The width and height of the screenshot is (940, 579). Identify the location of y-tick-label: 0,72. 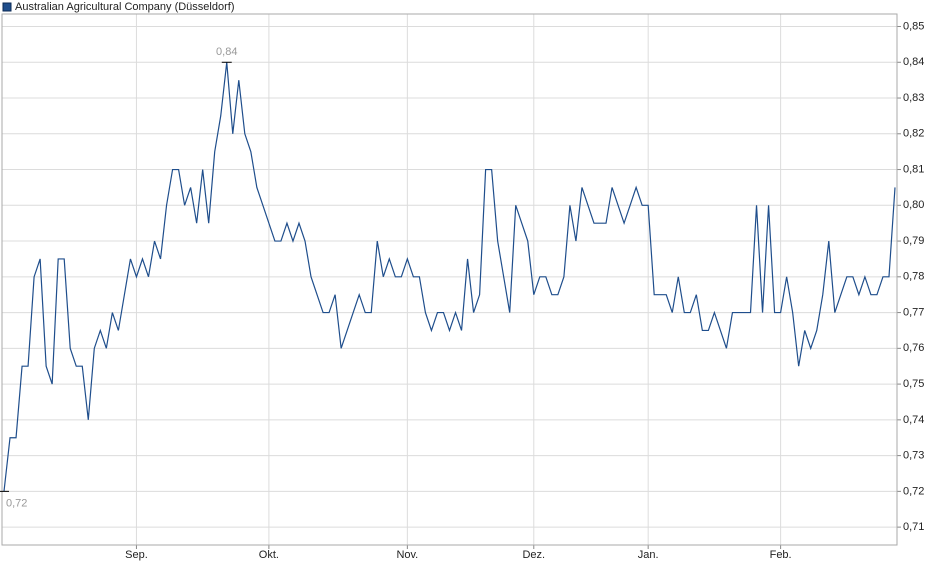
(913, 491).